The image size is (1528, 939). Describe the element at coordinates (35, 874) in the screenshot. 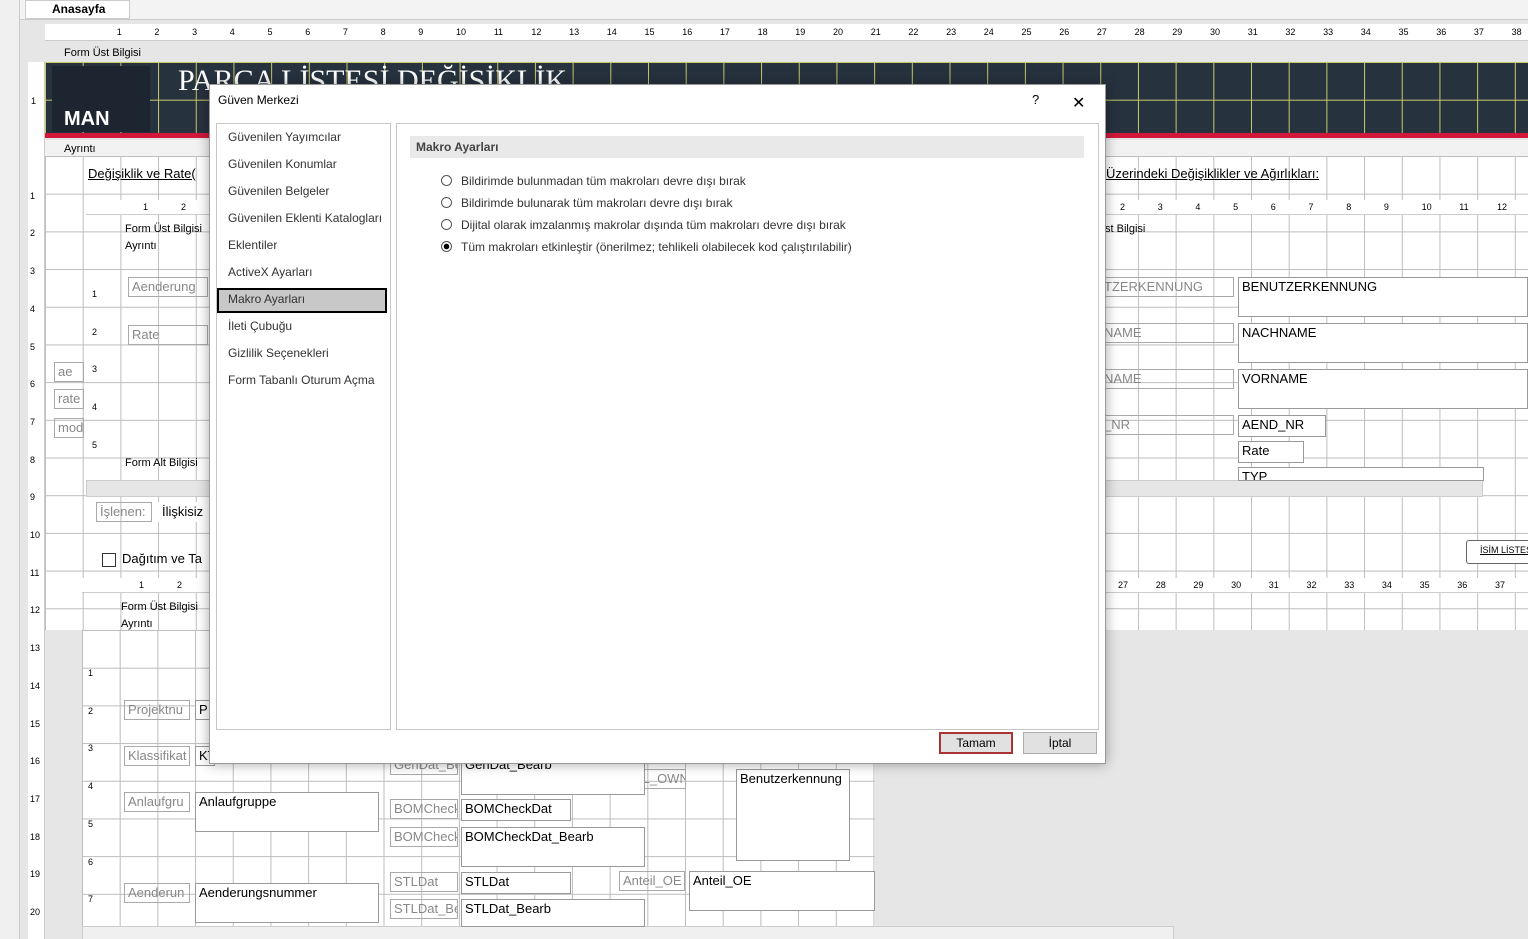

I see `ruler-number: 19` at that location.